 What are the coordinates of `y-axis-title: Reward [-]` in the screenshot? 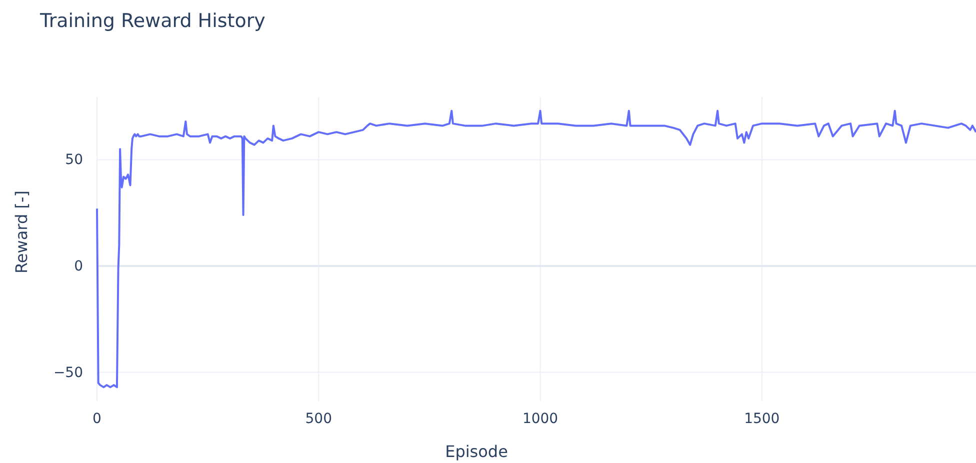 It's located at (21, 232).